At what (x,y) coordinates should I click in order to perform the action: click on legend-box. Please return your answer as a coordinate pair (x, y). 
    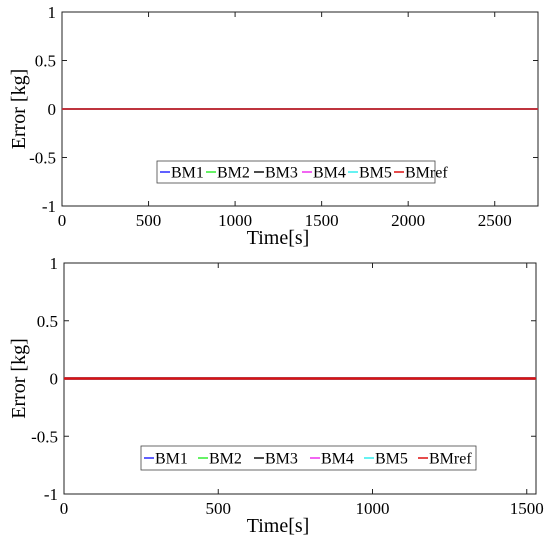
    Looking at the image, I should click on (296, 172).